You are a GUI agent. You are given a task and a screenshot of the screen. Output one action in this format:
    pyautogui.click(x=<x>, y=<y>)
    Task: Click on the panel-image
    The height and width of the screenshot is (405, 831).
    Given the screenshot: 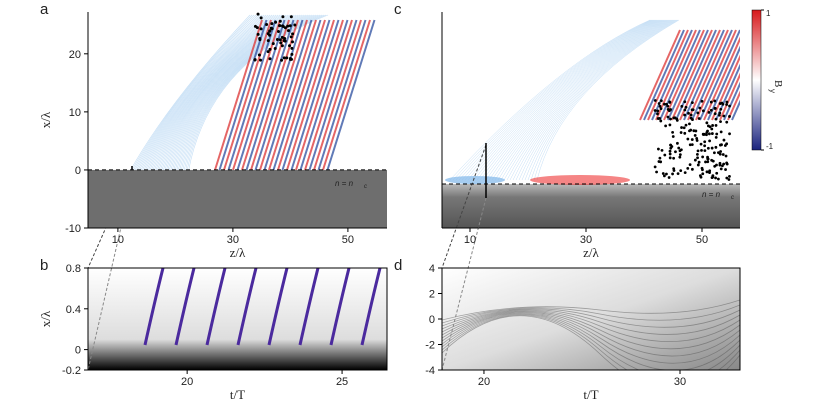 What is the action you would take?
    pyautogui.click(x=252, y=92)
    